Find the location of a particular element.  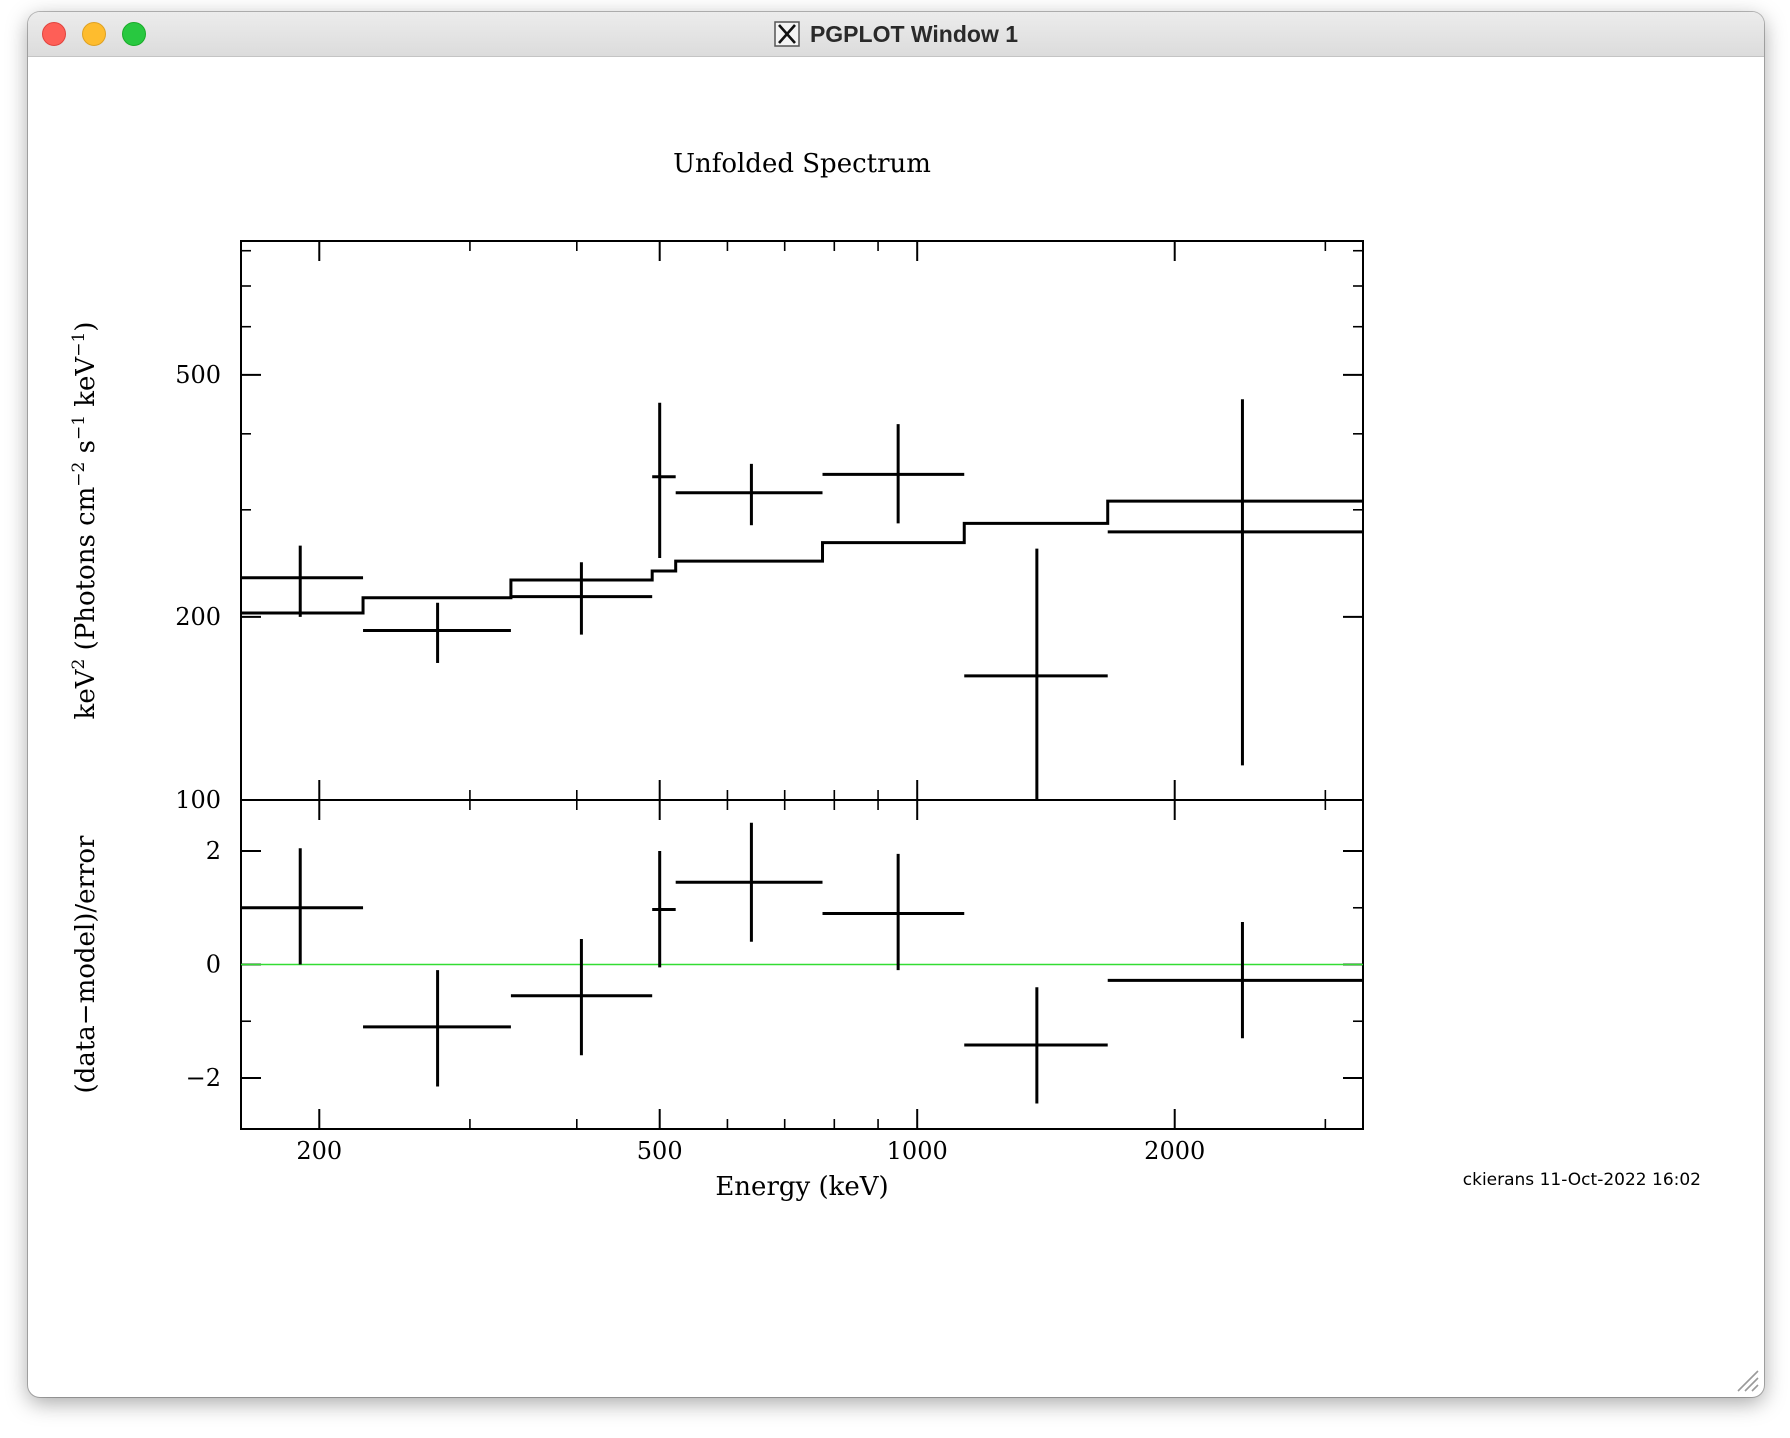

window-title: PGPLOT Window 1 is located at coordinates (914, 33).